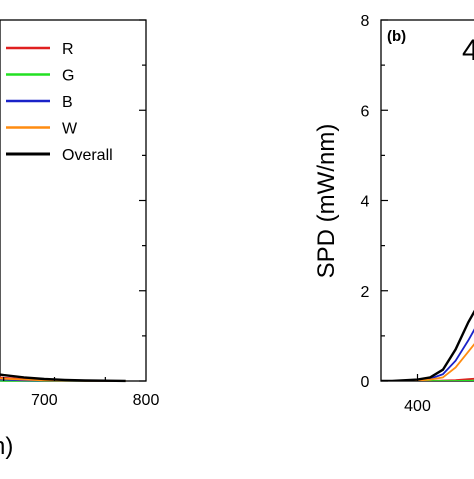 The width and height of the screenshot is (474, 479). I want to click on panel-b-series-overall, so click(427, 345).